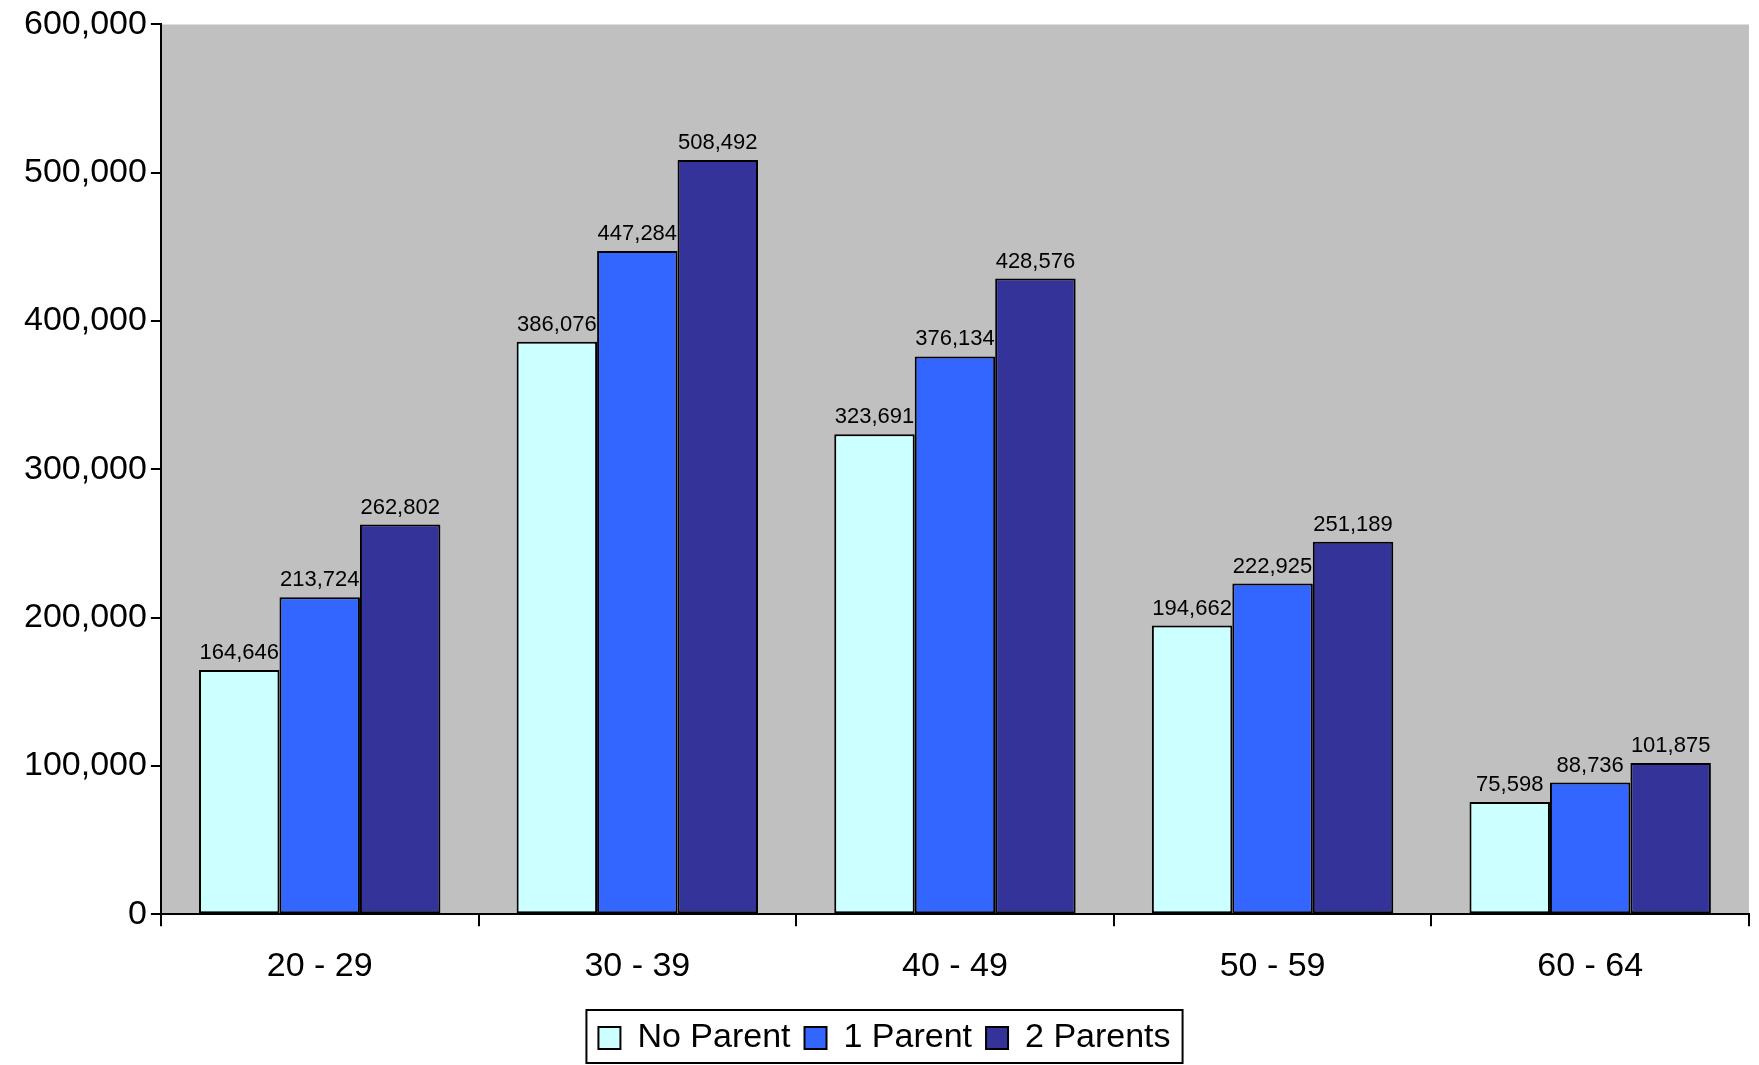  I want to click on y-tick-label: 600,000, so click(85, 21).